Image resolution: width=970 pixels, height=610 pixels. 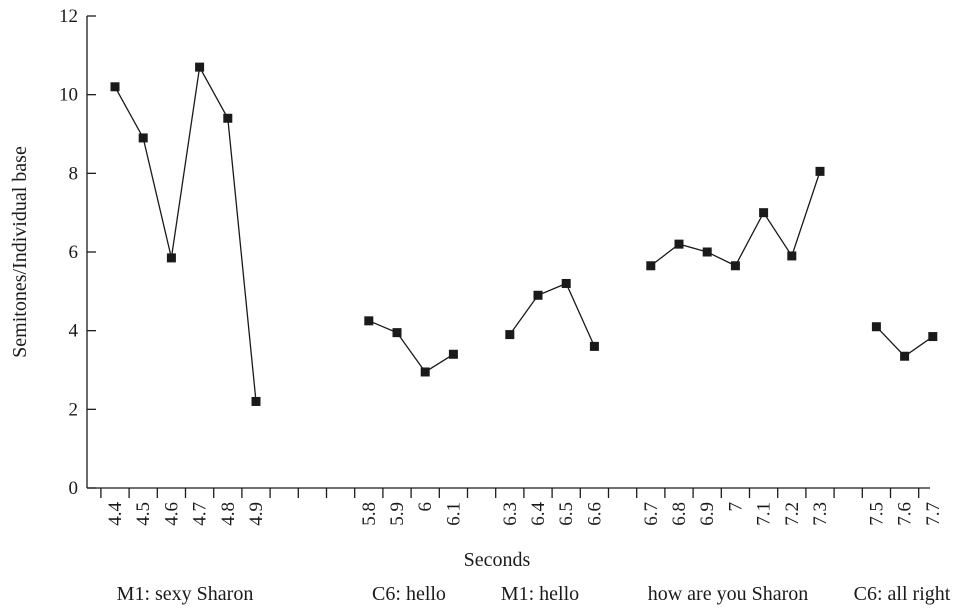 I want to click on x-axis-title: Seconds, so click(x=497, y=560).